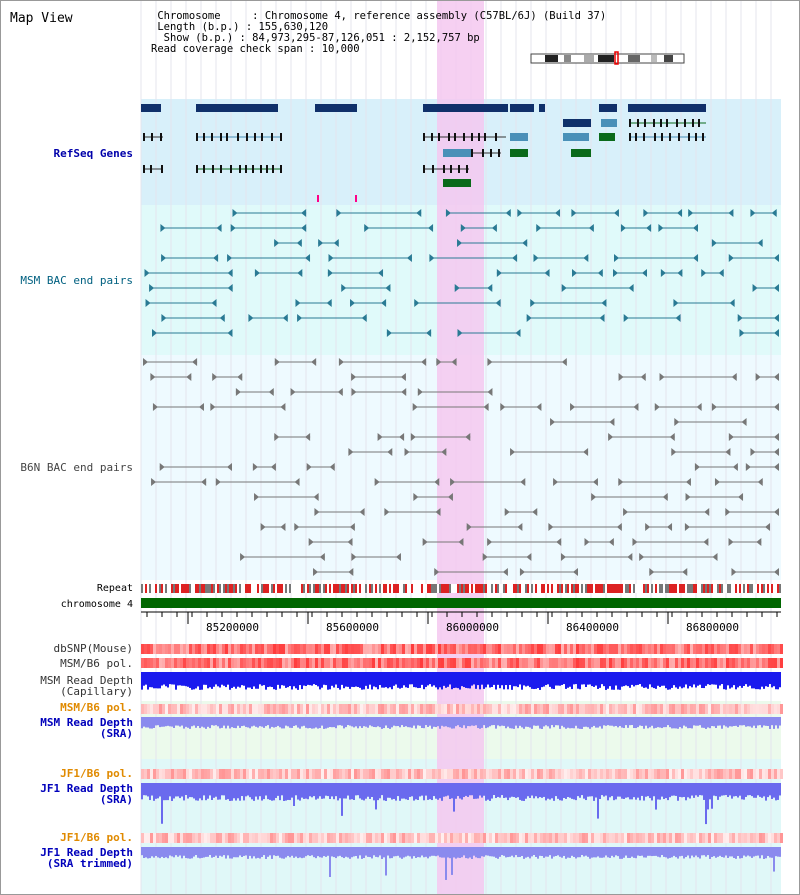 The height and width of the screenshot is (895, 800). Describe the element at coordinates (86, 794) in the screenshot. I see `jf1-depth-sra-label: JF1 Read Depth (SRA)` at that location.